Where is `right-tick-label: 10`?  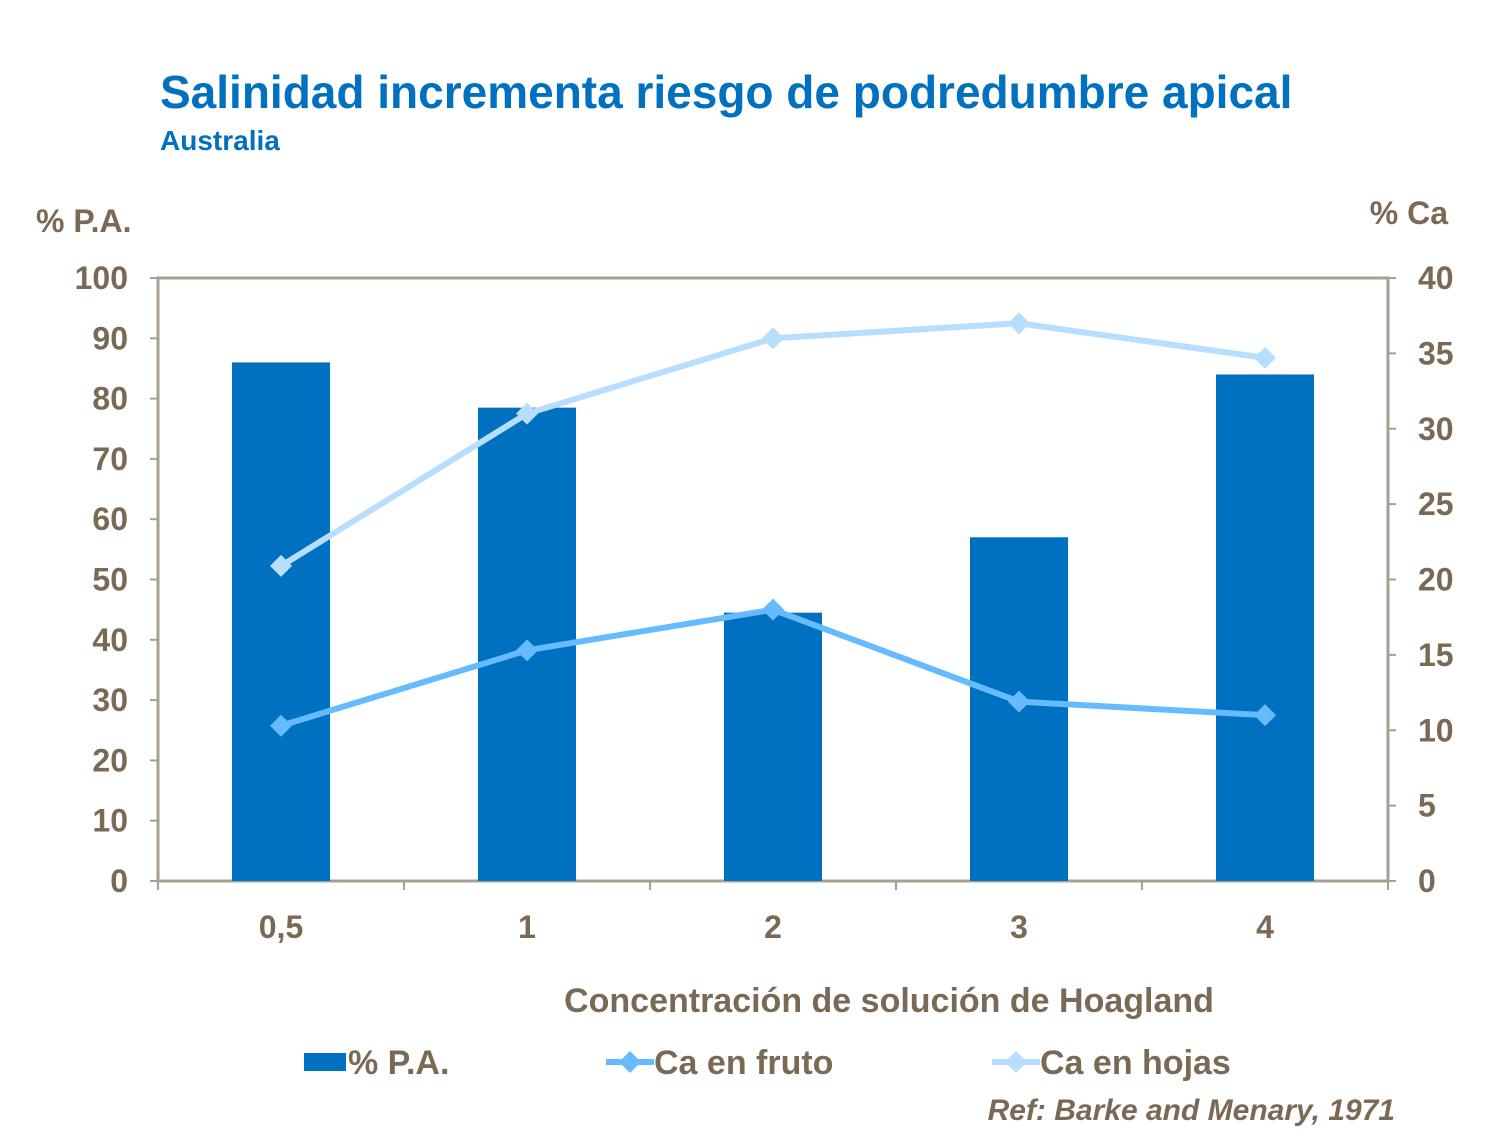
right-tick-label: 10 is located at coordinates (1436, 730).